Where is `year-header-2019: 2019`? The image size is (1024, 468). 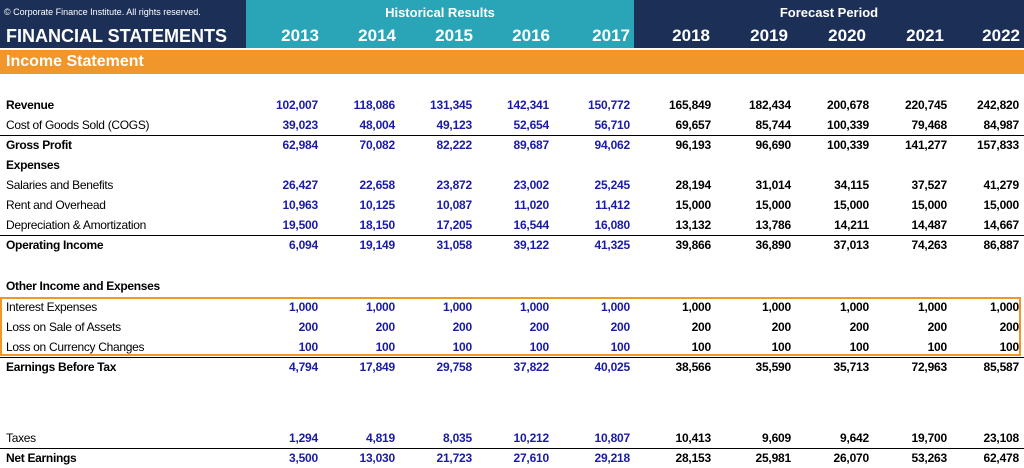 year-header-2019: 2019 is located at coordinates (753, 36).